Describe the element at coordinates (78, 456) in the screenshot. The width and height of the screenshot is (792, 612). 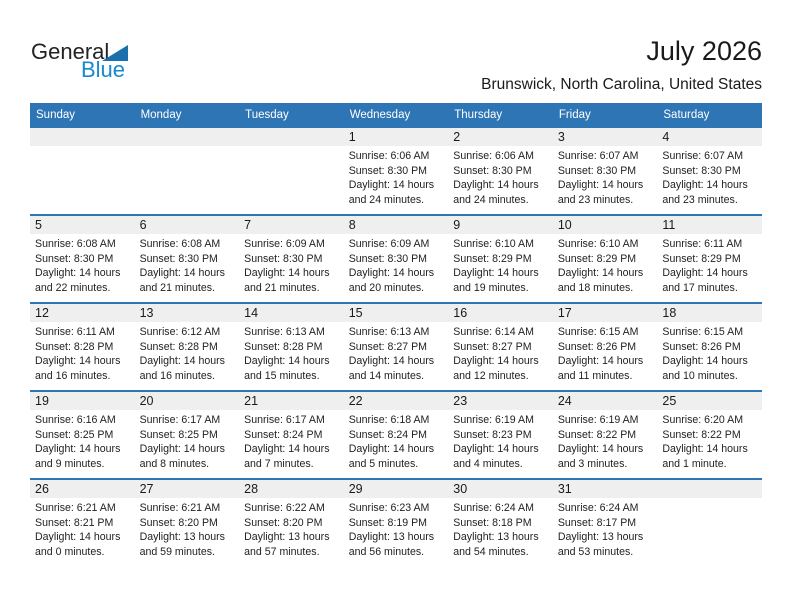
I see `daylight-line: Daylight: 14 hours and 9 minutes.` at that location.